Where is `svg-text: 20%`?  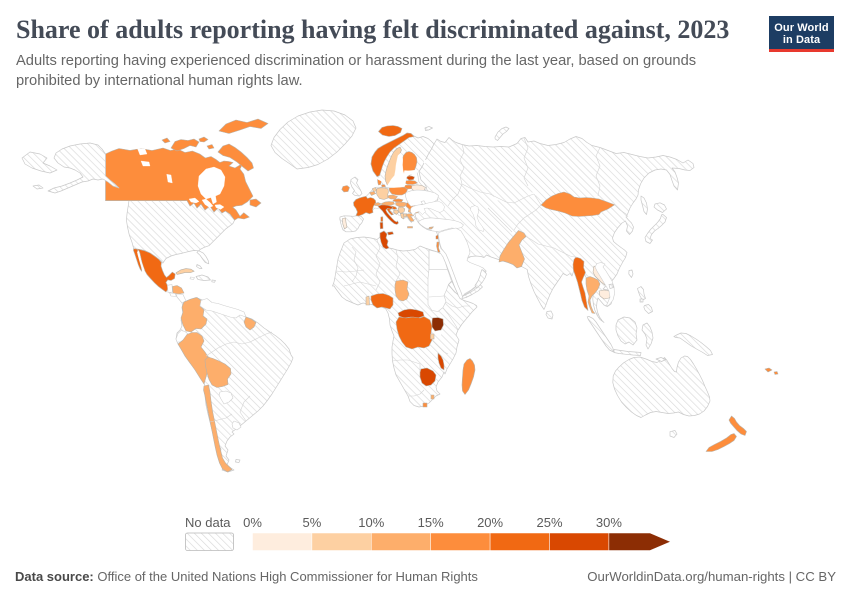
svg-text: 20% is located at coordinates (490, 522).